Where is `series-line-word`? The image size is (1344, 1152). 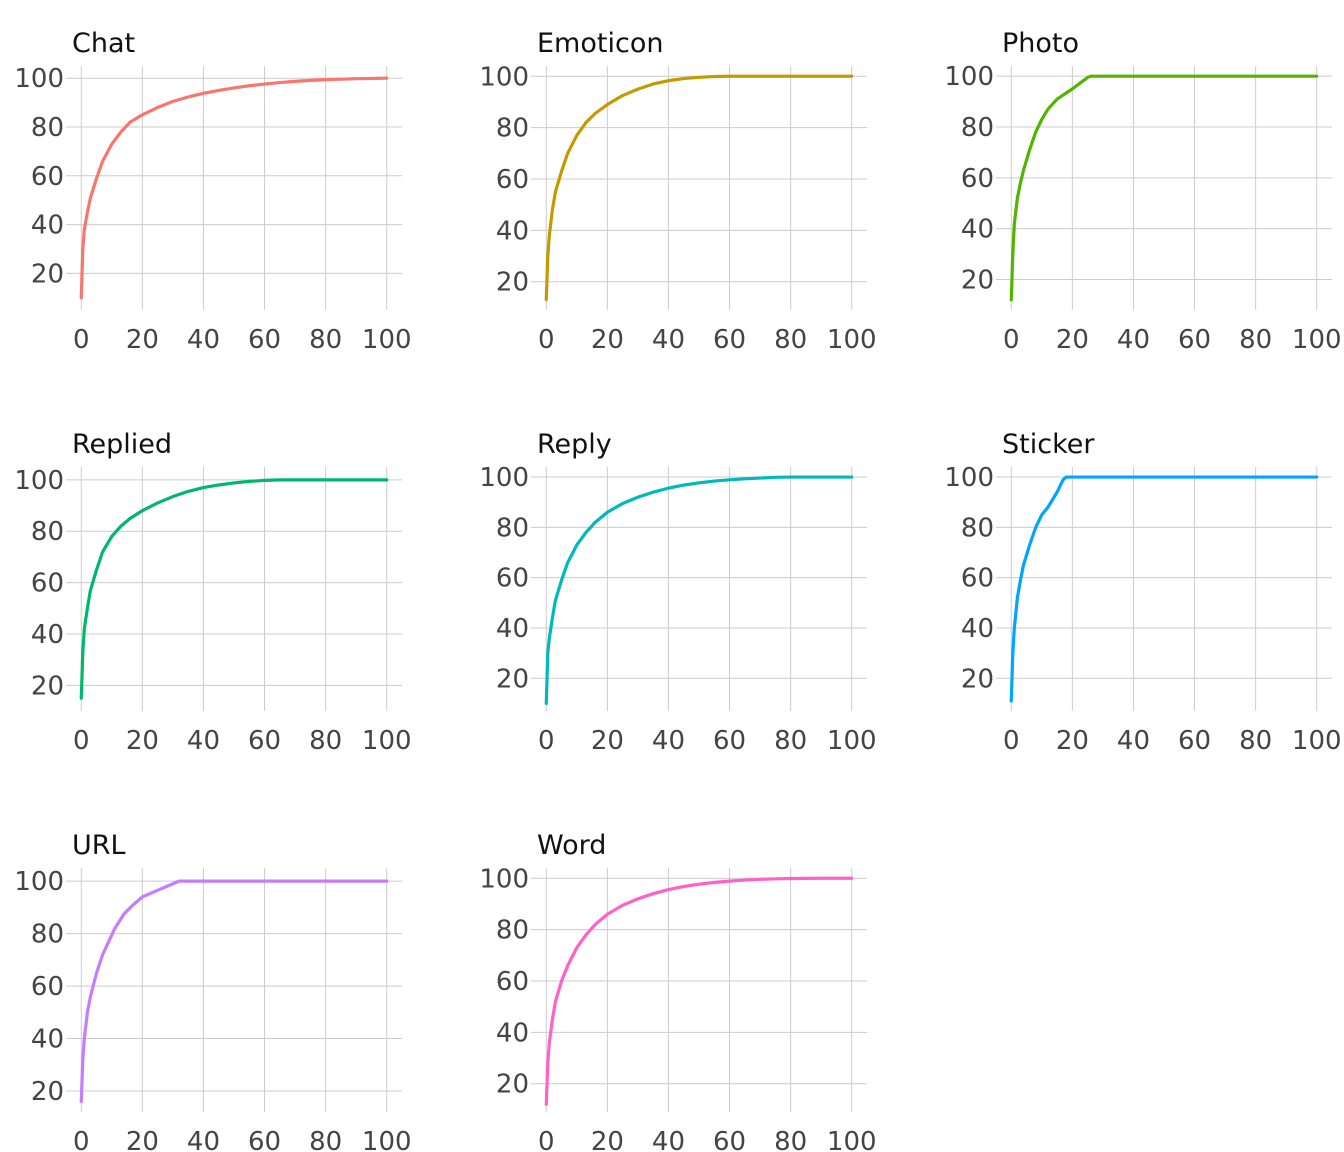
series-line-word is located at coordinates (699, 991).